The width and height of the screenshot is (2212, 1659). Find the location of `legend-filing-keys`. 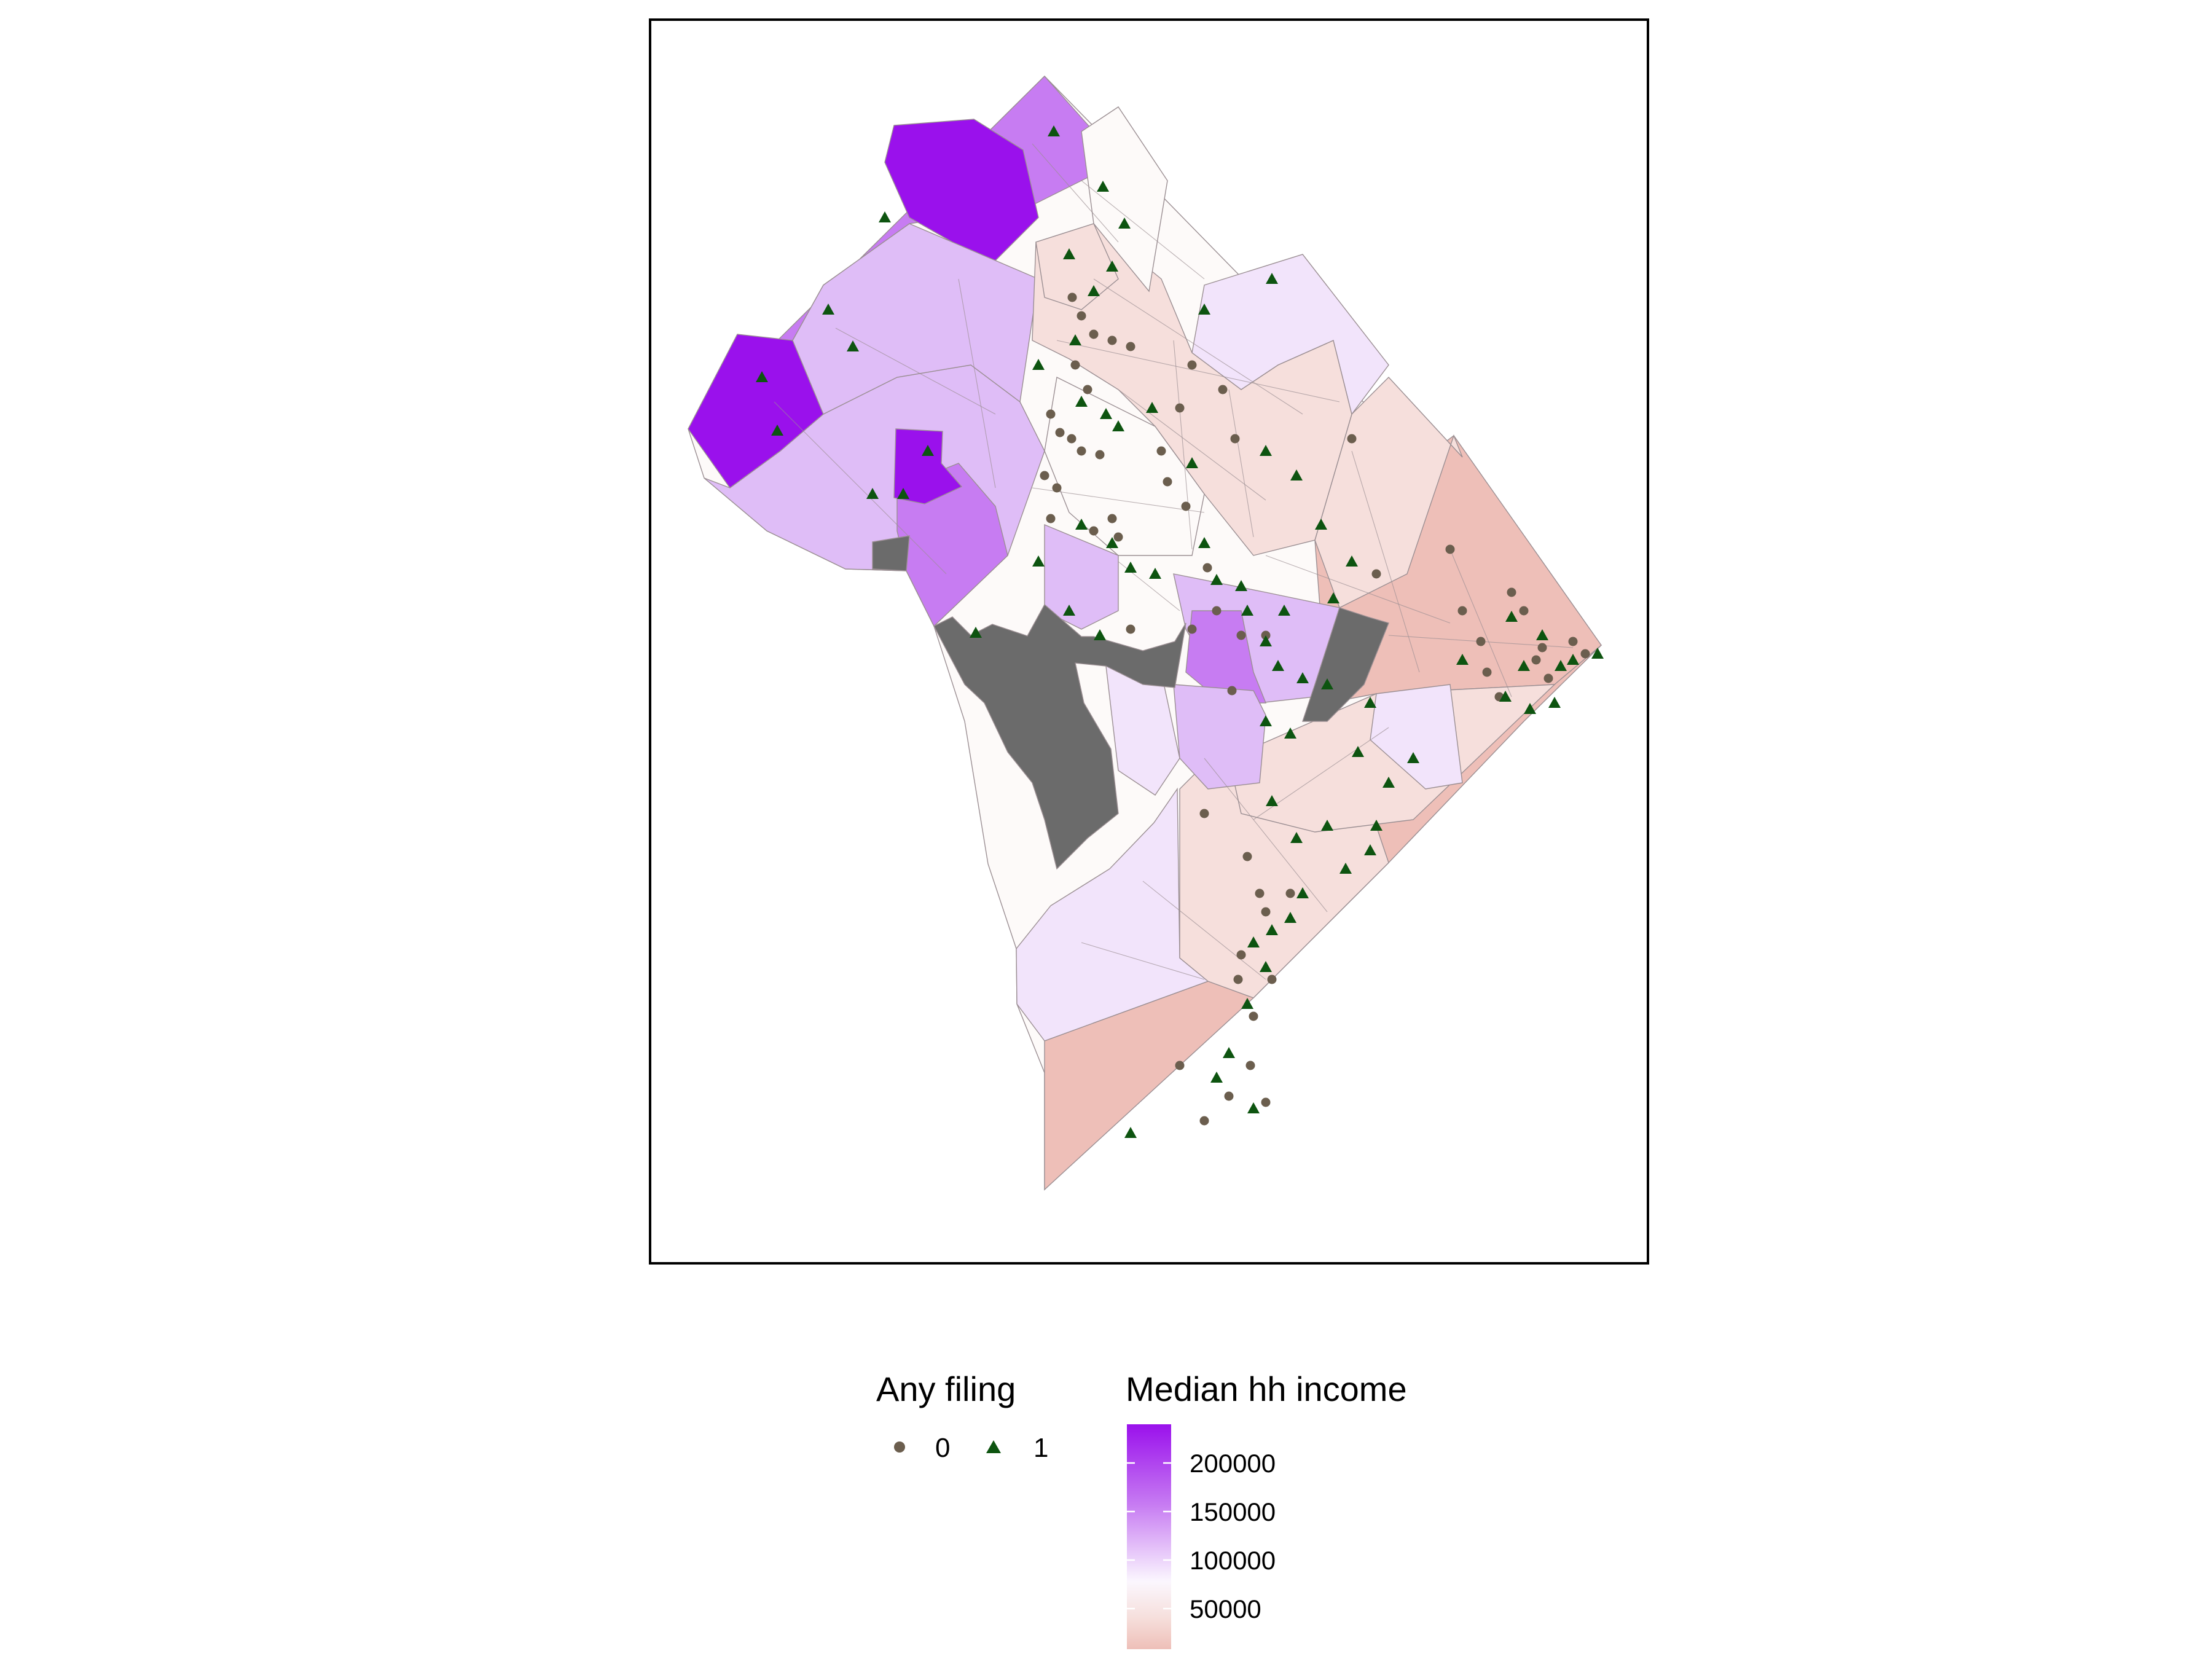

legend-filing-keys is located at coordinates (947, 1446).